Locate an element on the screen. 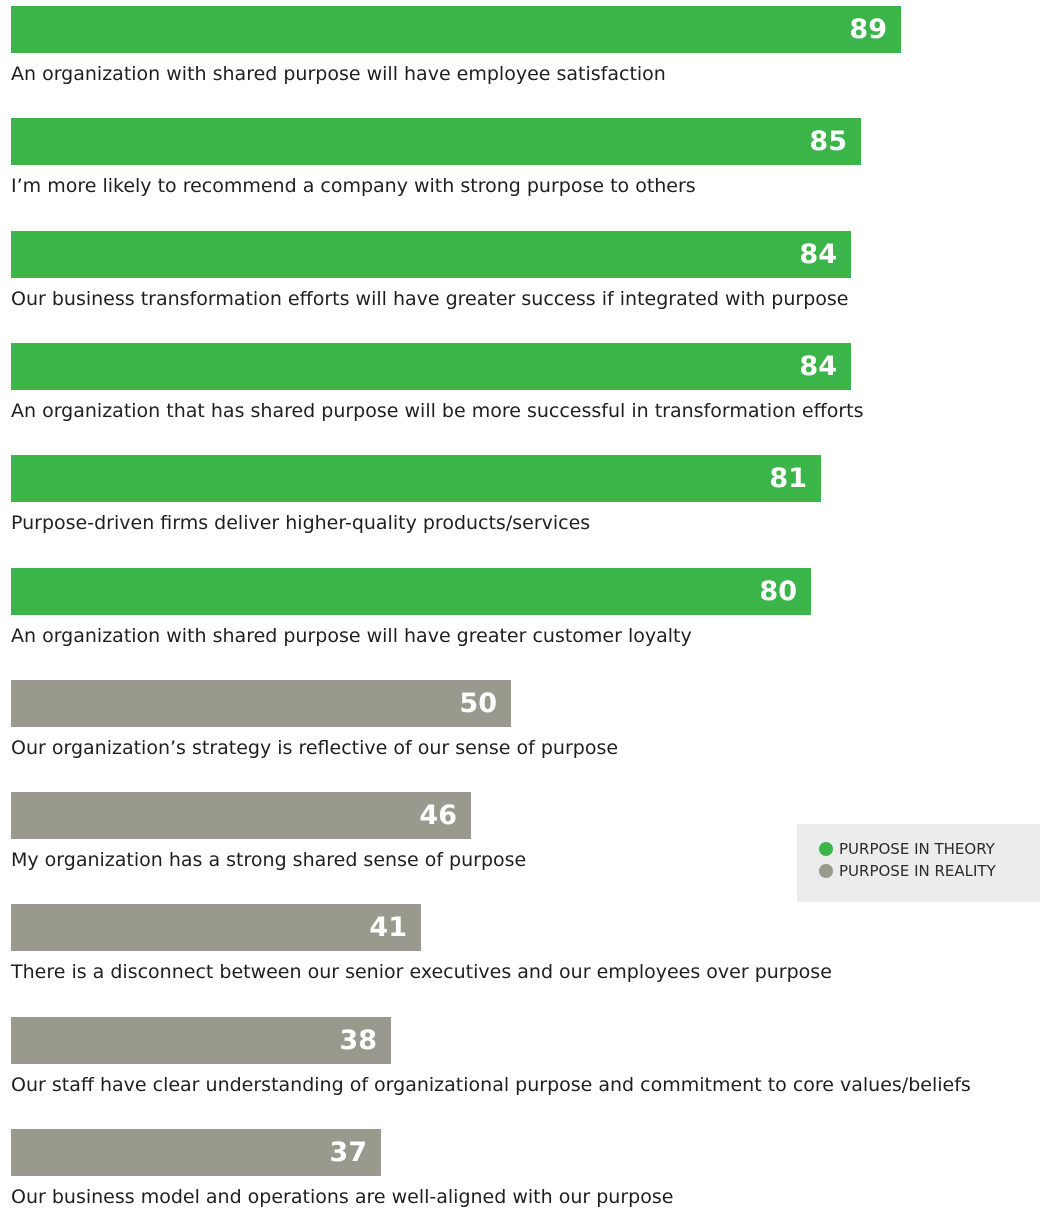  legend-label-theory: PURPOSE IN THEORY is located at coordinates (917, 849).